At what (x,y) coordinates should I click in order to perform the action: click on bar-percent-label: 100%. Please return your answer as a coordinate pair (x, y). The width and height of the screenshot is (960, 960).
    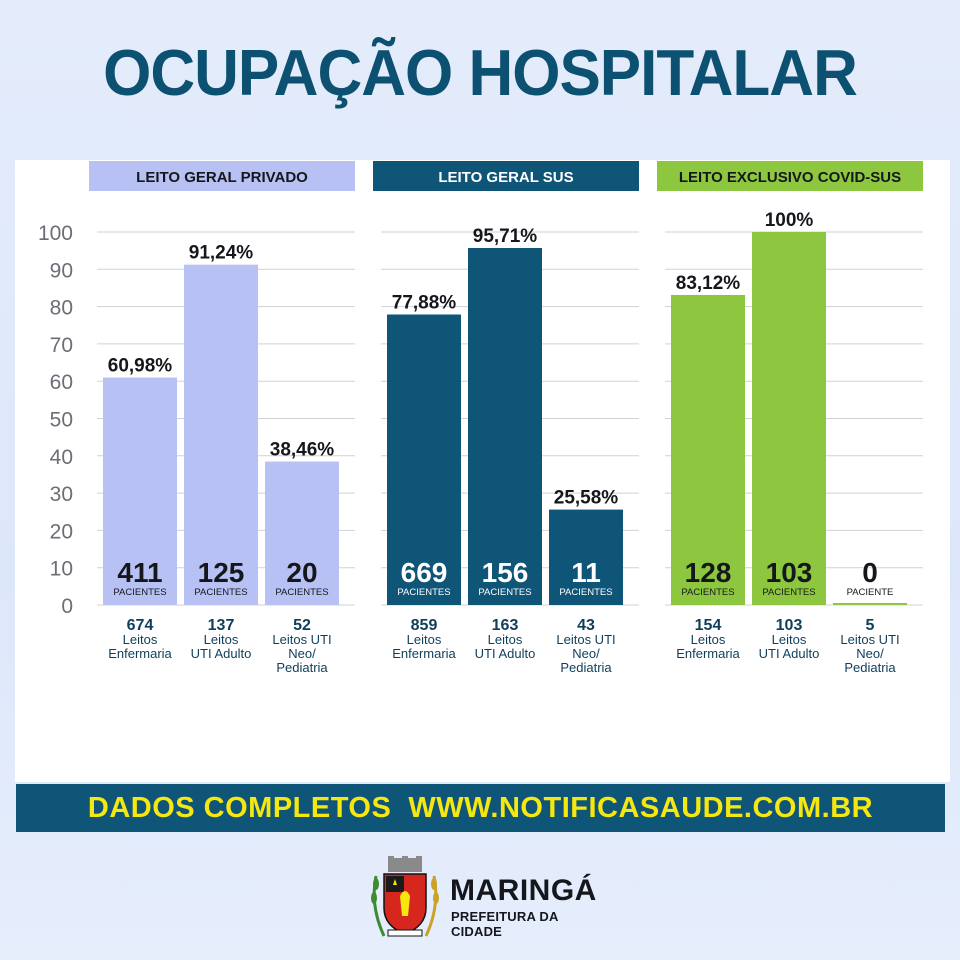
    Looking at the image, I should click on (789, 220).